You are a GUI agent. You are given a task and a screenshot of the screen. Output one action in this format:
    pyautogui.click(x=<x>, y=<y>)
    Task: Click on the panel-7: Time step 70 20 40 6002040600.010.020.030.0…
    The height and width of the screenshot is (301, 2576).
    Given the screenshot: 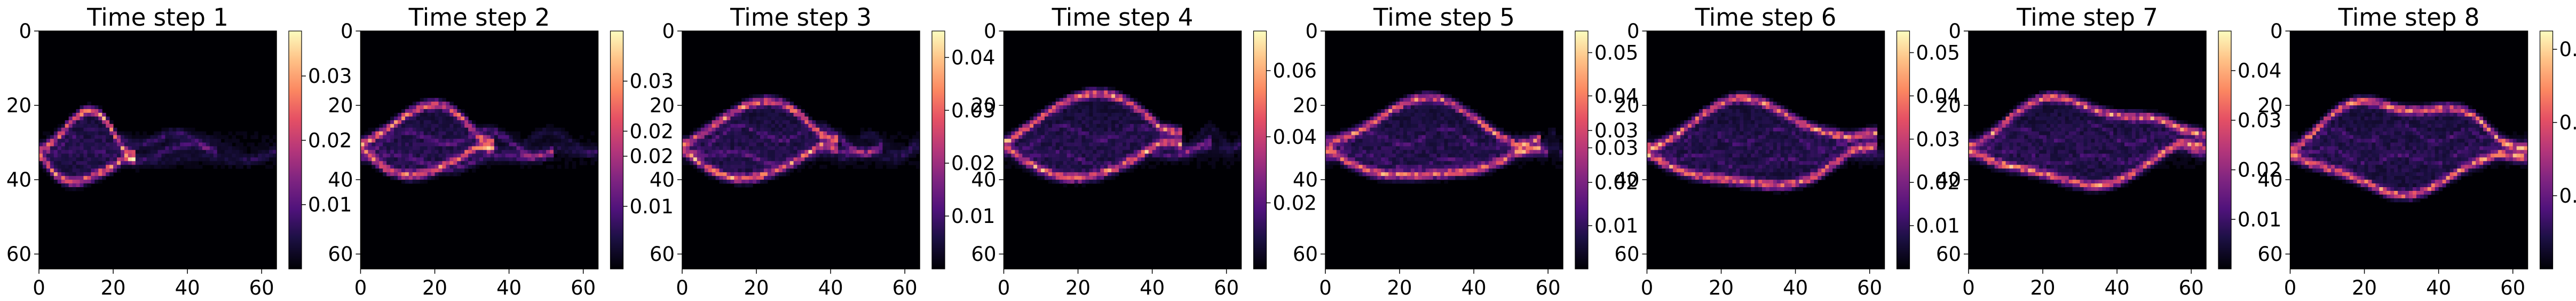 What is the action you would take?
    pyautogui.click(x=2108, y=151)
    